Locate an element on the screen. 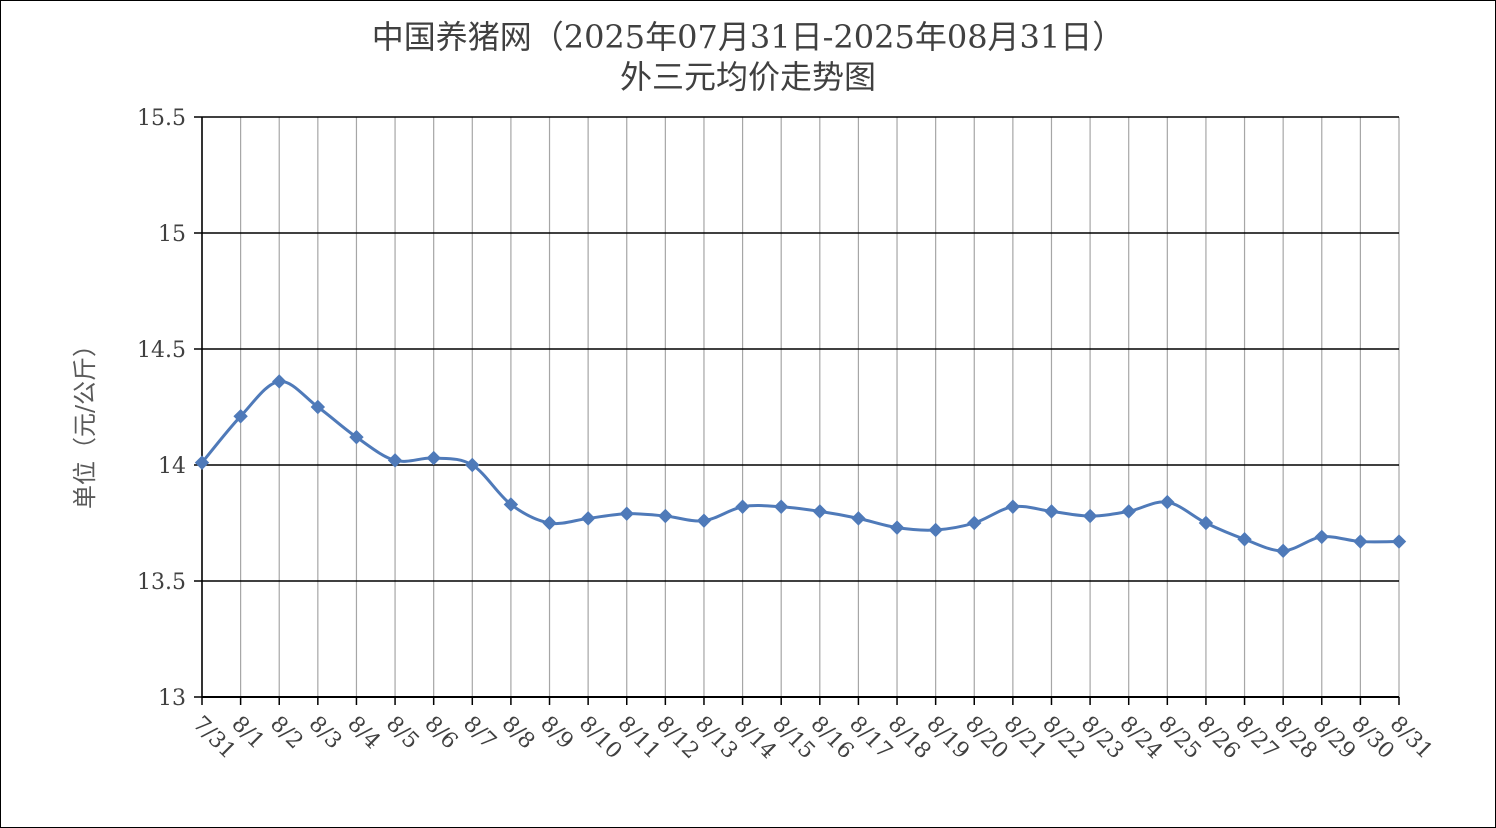 This screenshot has width=1496, height=828. y-axis-label: 单位（元/公斤） is located at coordinates (85, 421).